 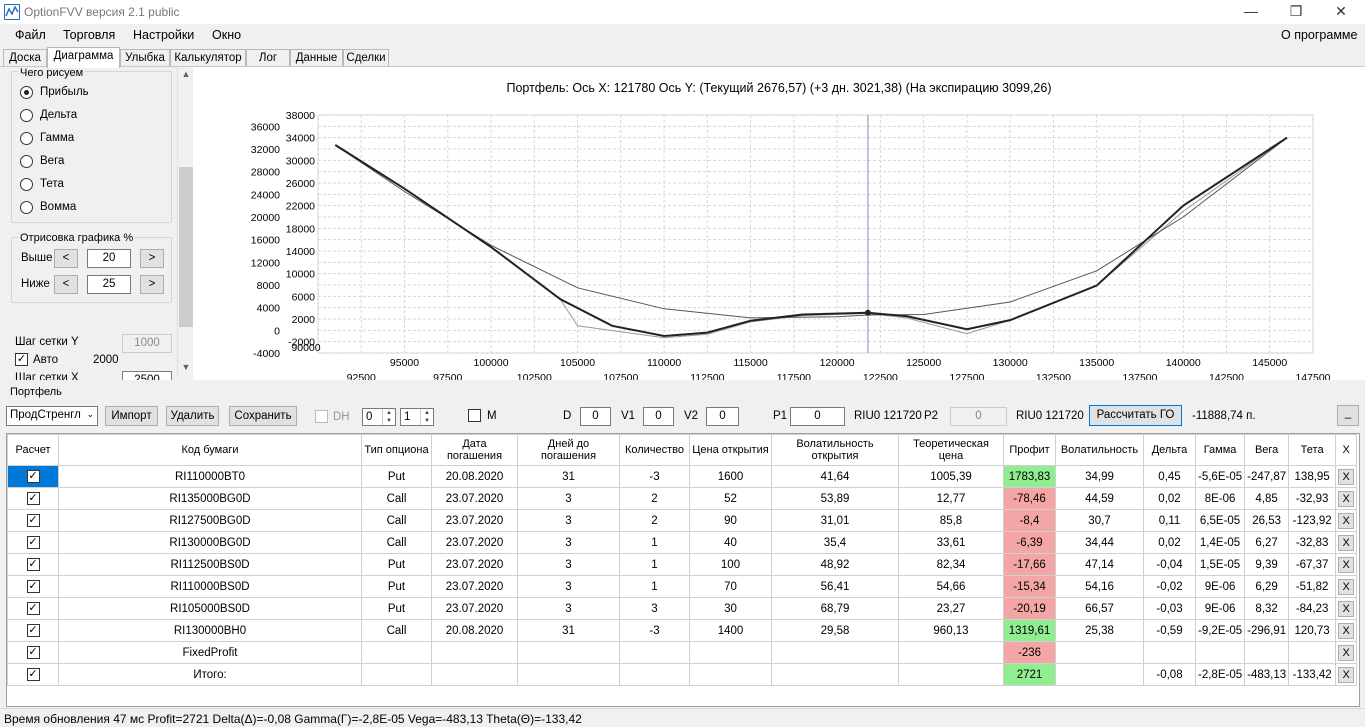 What do you see at coordinates (379, 417) in the screenshot?
I see `dh-spin-1: 0 ▲ ▼` at bounding box center [379, 417].